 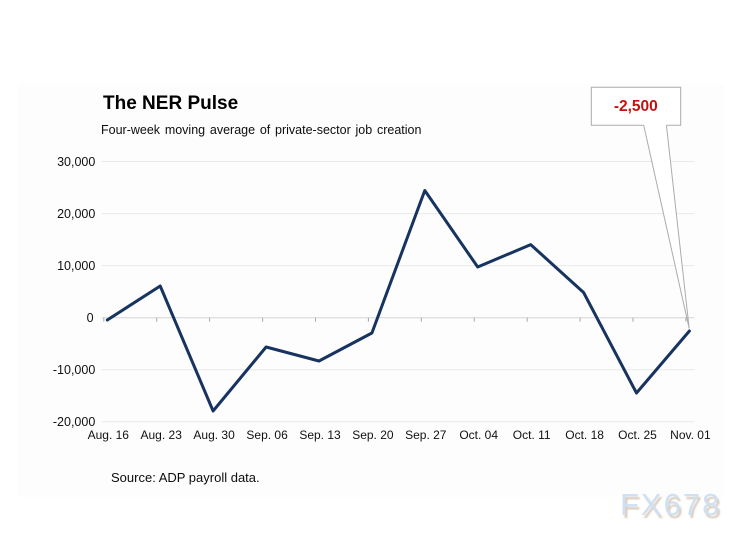 What do you see at coordinates (373, 435) in the screenshot?
I see `svg-text: Sep. 20` at bounding box center [373, 435].